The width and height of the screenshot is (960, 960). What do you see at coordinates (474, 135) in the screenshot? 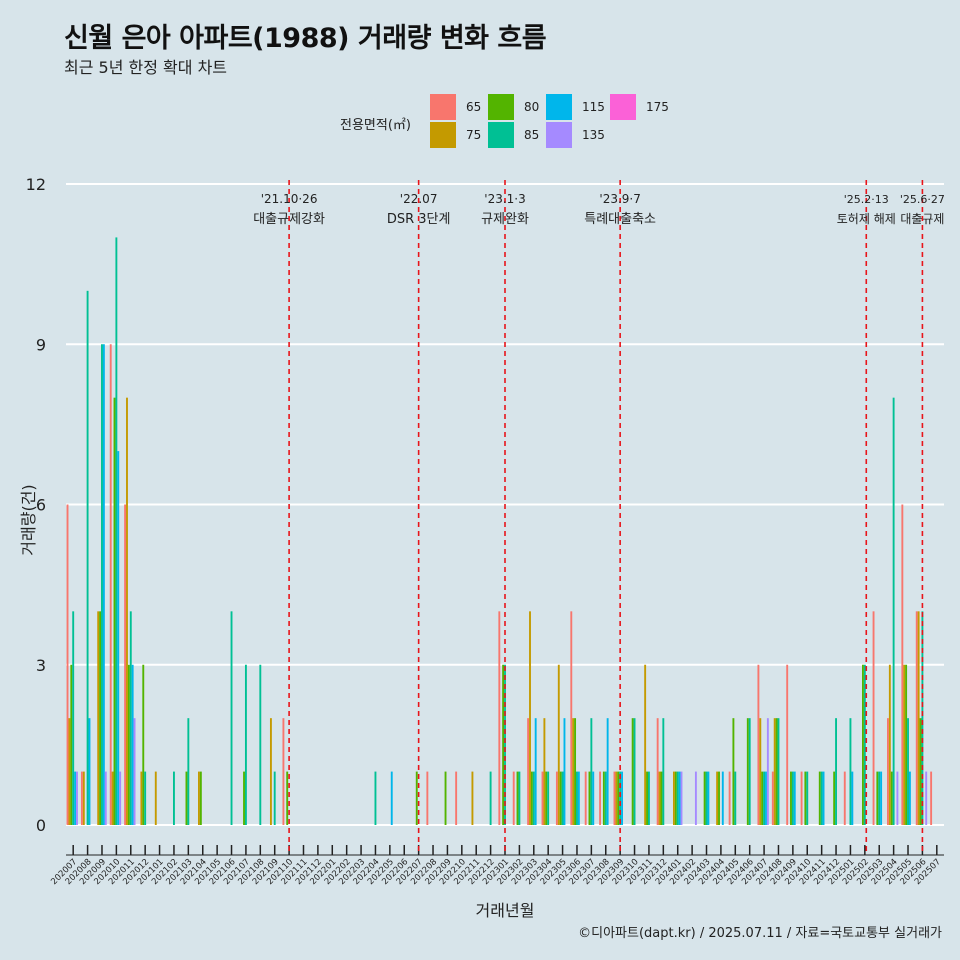
I see `legend-label: 75` at bounding box center [474, 135].